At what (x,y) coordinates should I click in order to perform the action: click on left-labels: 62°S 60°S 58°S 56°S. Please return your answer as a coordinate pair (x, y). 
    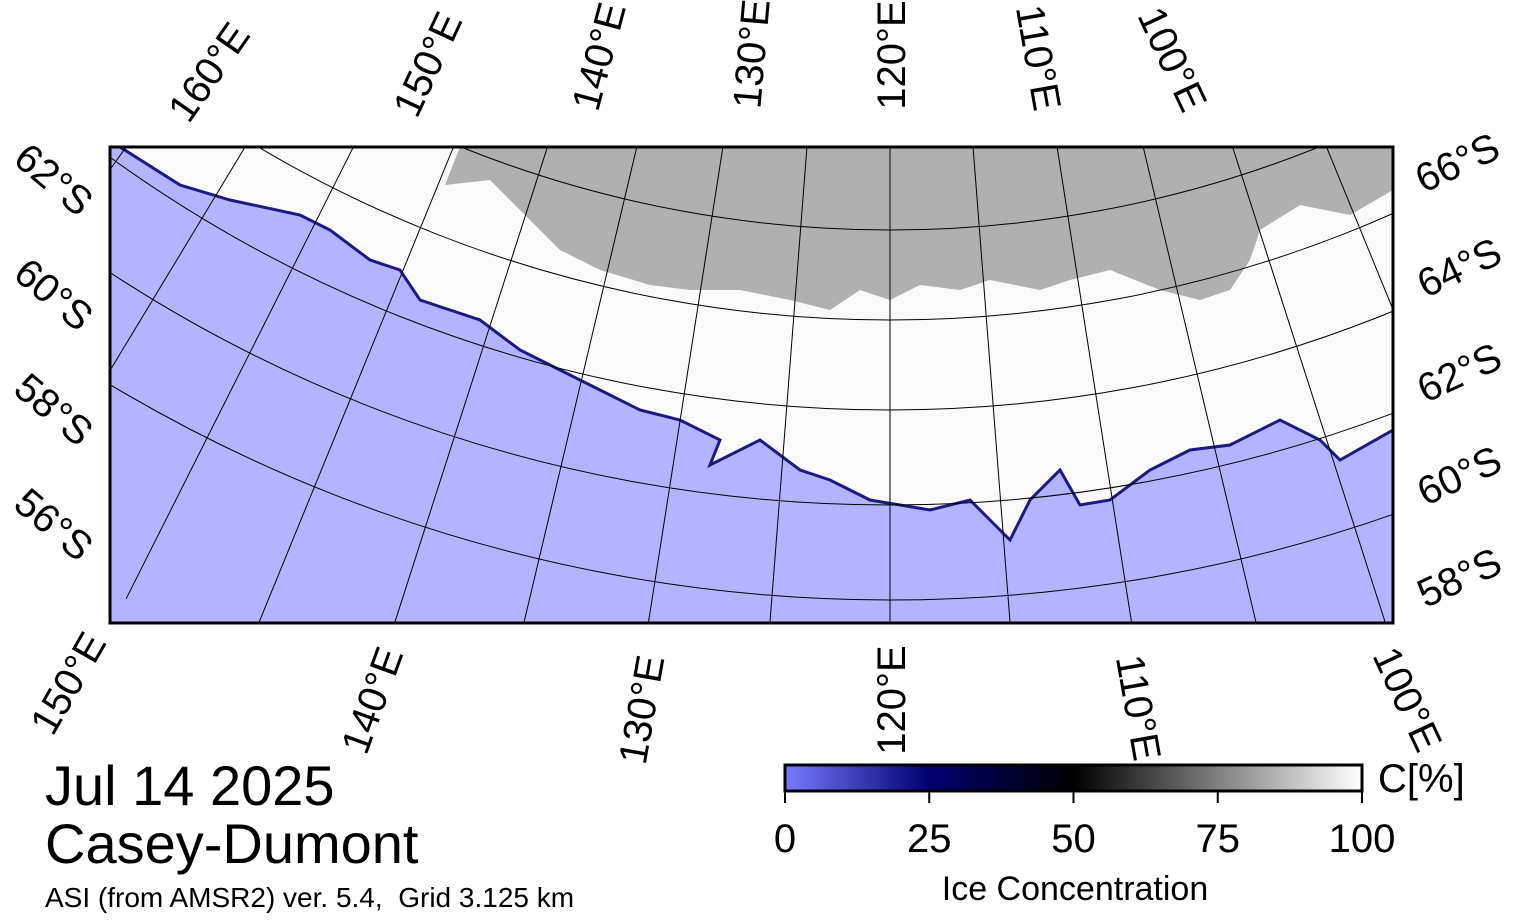
    Looking at the image, I should click on (53, 352).